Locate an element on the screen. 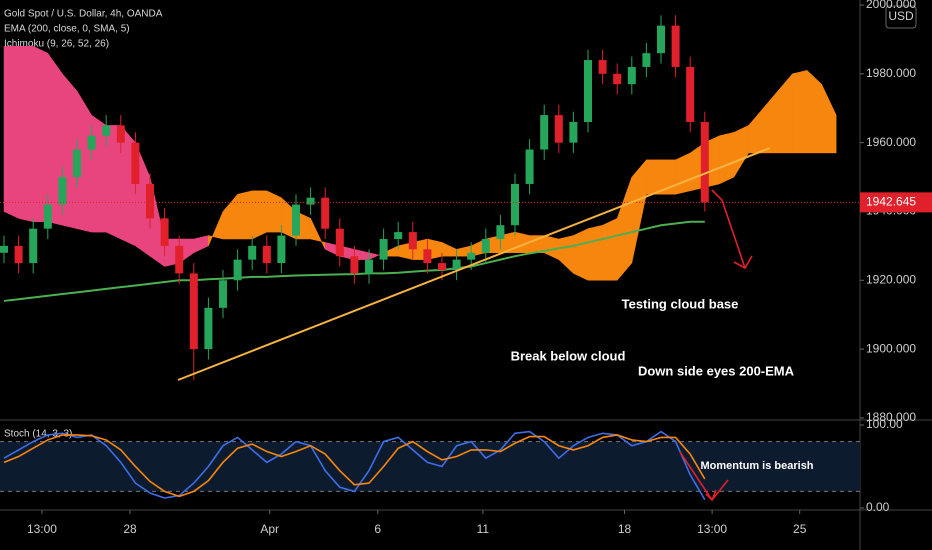 Image resolution: width=932 pixels, height=550 pixels. x-tick-label: 18 is located at coordinates (625, 529).